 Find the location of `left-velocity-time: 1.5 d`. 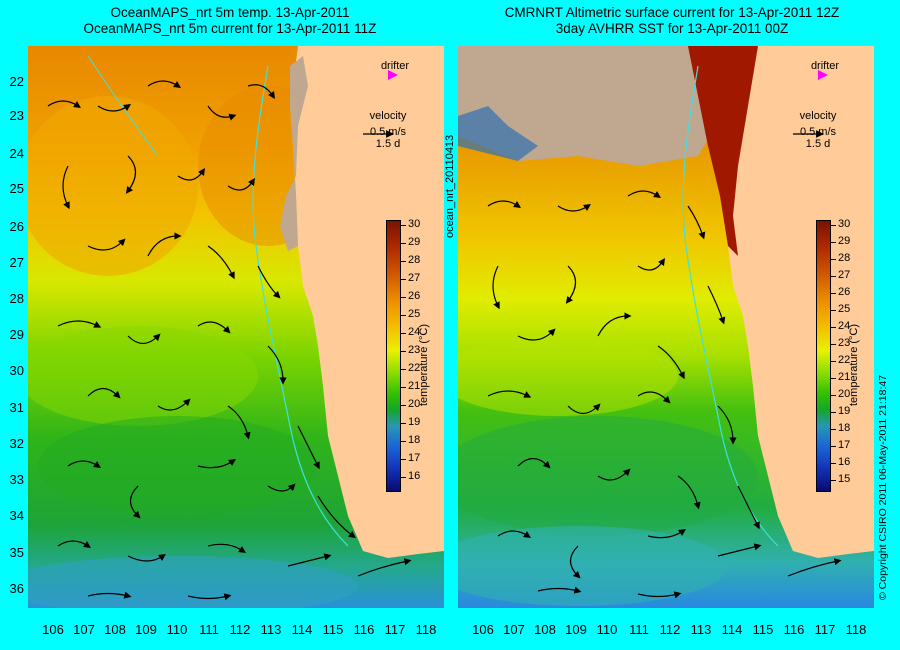

left-velocity-time: 1.5 d is located at coordinates (388, 144).